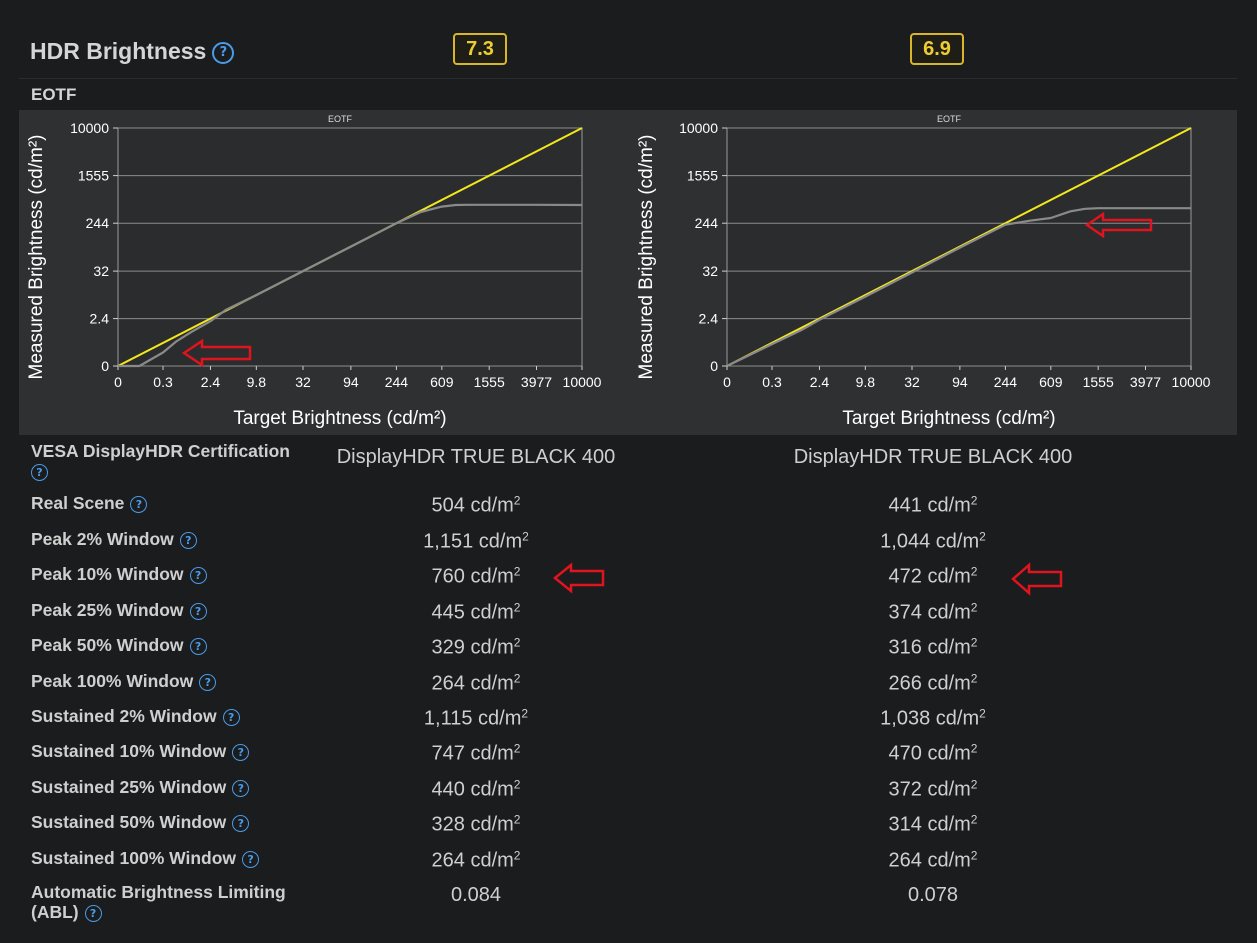 This screenshot has width=1257, height=943. What do you see at coordinates (129, 787) in the screenshot?
I see `row-label-text: Sustained 25% Window` at bounding box center [129, 787].